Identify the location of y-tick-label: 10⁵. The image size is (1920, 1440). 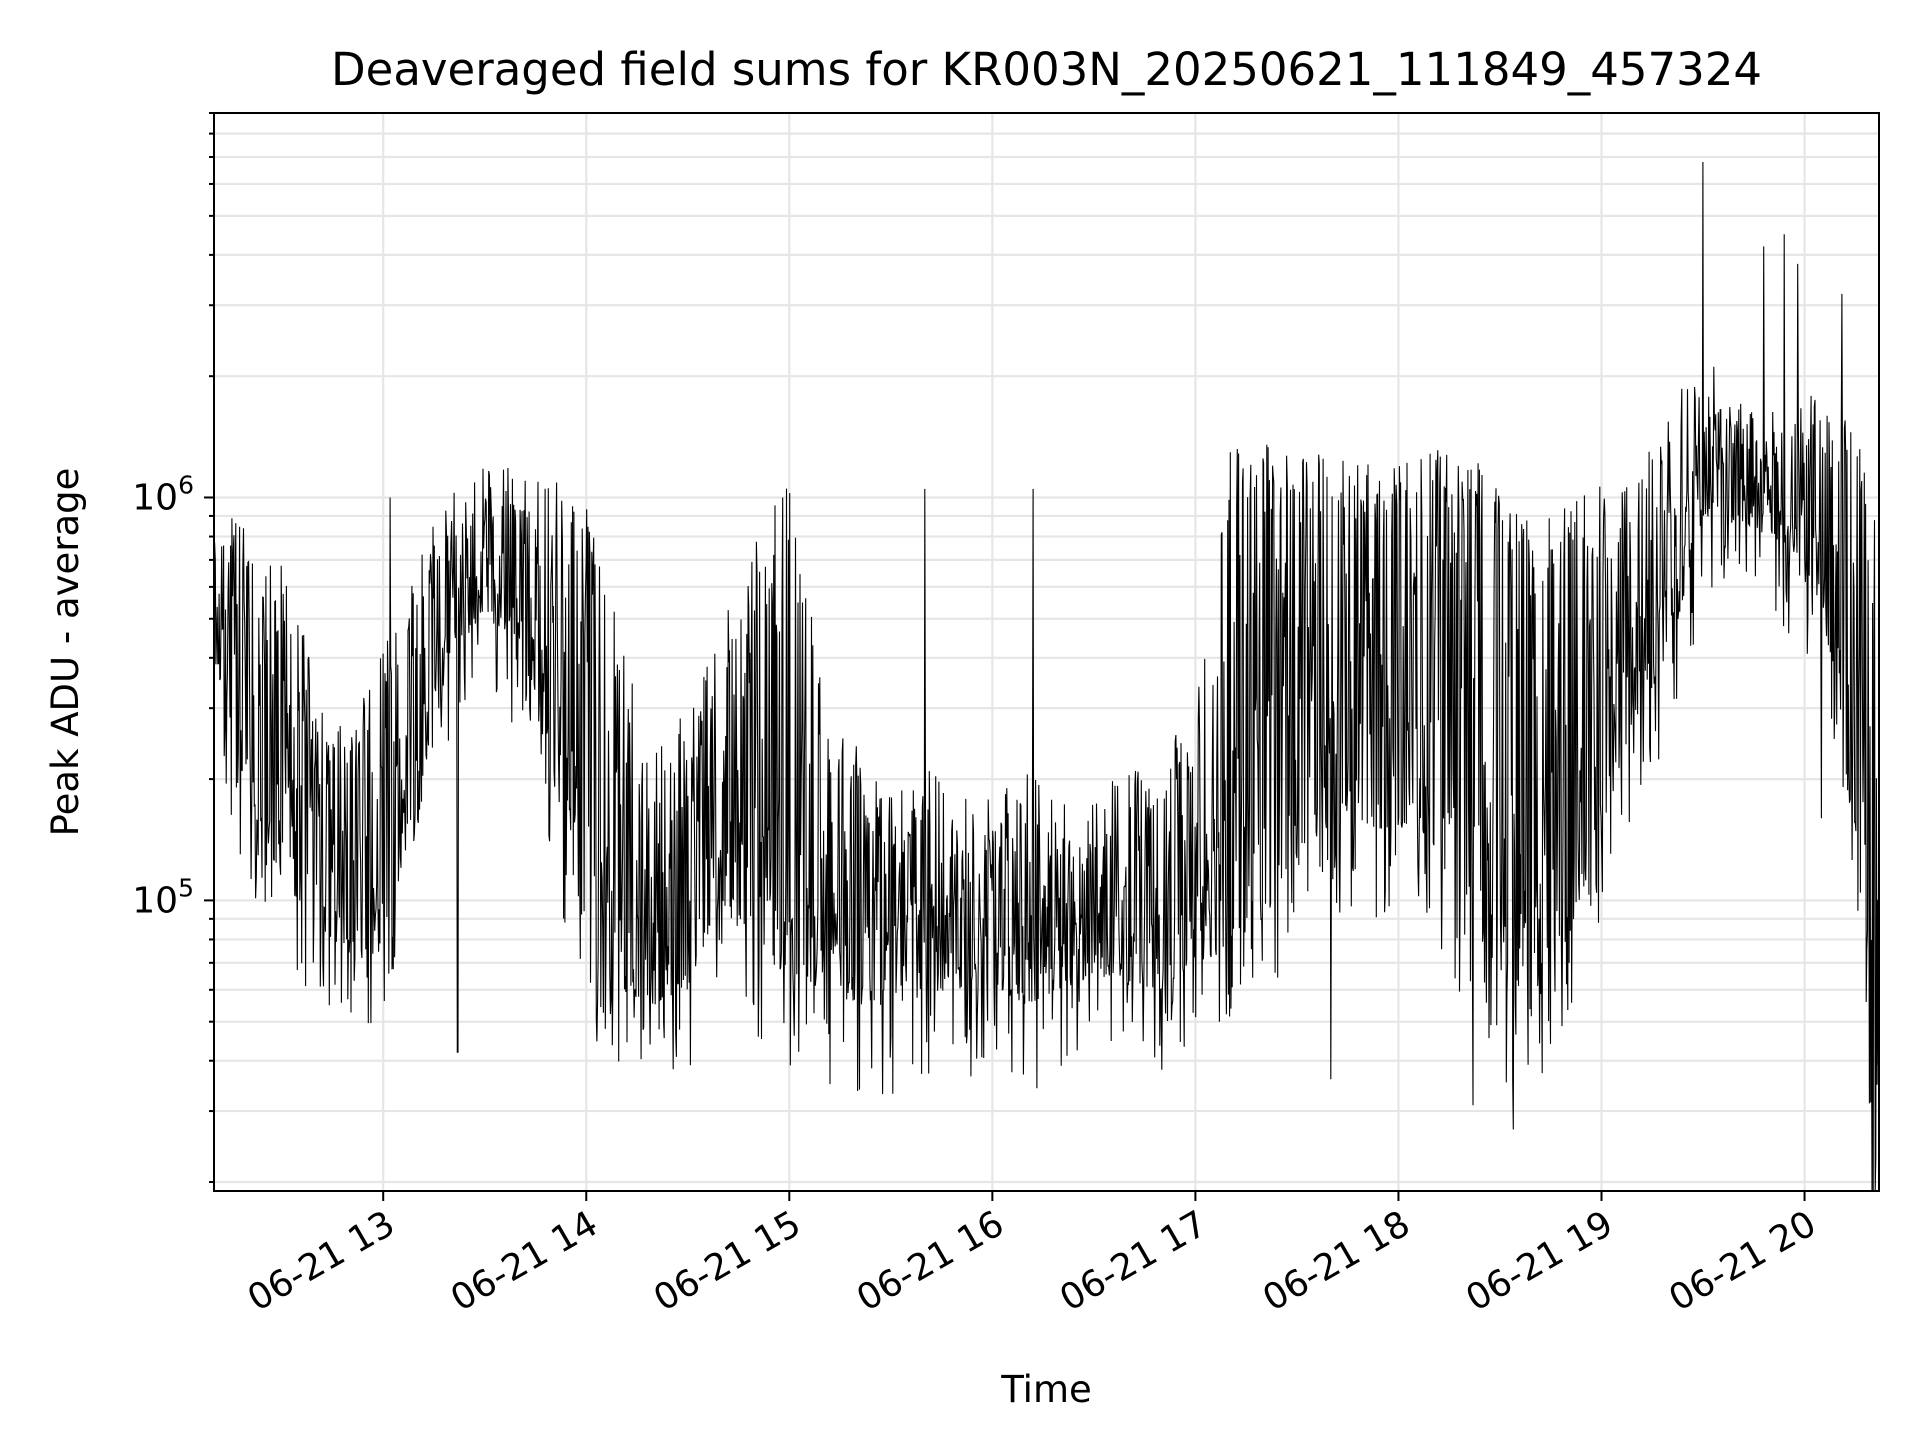
(163, 897).